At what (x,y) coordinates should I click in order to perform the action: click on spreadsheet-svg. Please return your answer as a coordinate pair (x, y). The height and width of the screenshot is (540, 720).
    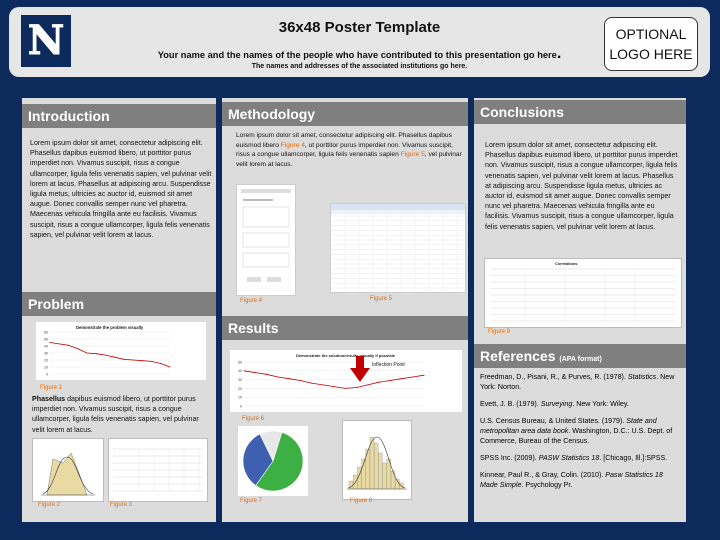
    Looking at the image, I should click on (398, 248).